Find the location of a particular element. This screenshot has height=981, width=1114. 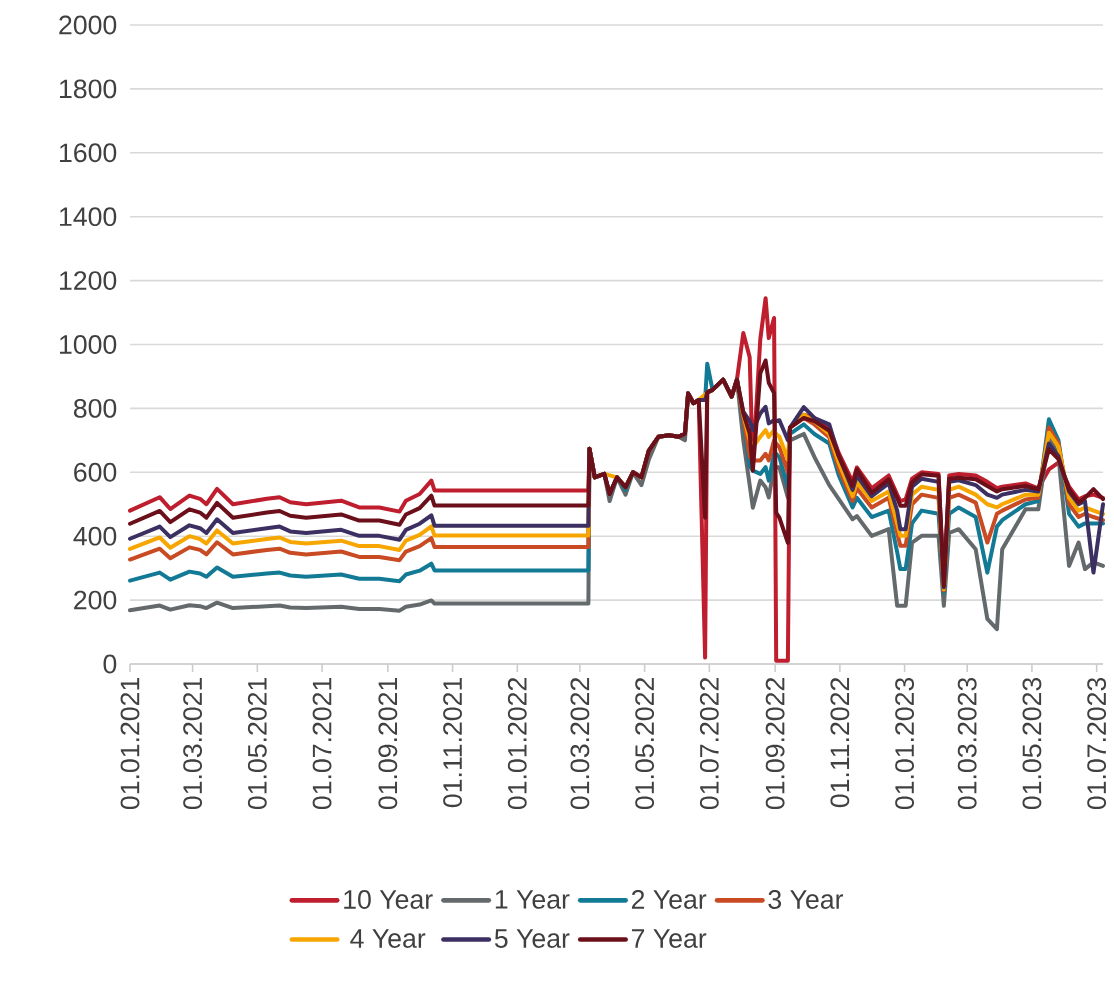

x-tick-label: 01.07.2022 is located at coordinates (709, 744).